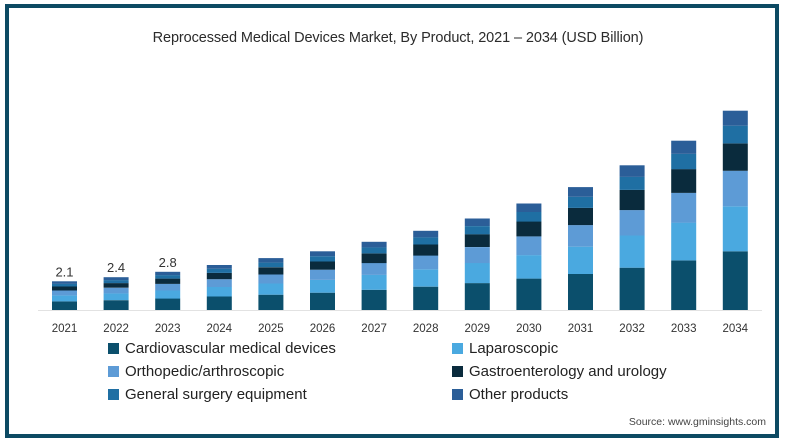 This screenshot has width=796, height=442. I want to click on x-tick-label: 2021, so click(65, 329).